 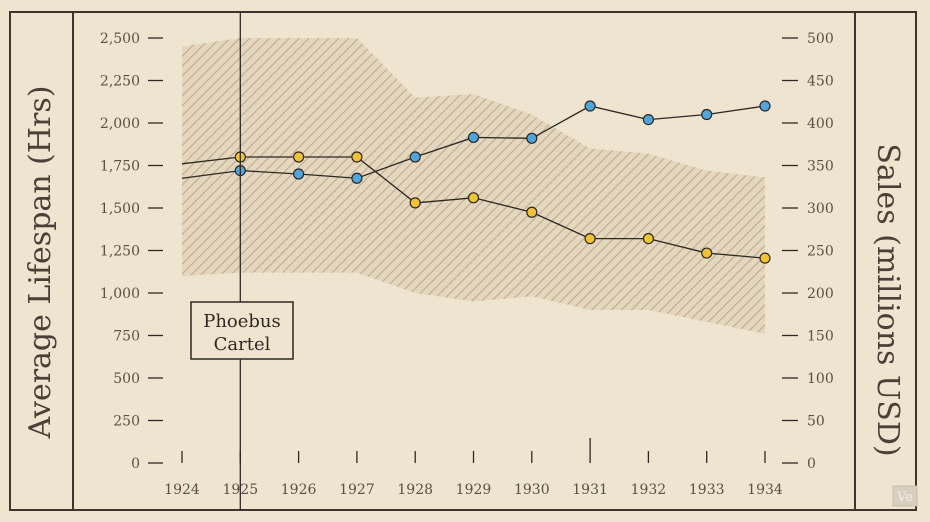 I want to click on left-axis-tick-label: 2,000, so click(x=120, y=124).